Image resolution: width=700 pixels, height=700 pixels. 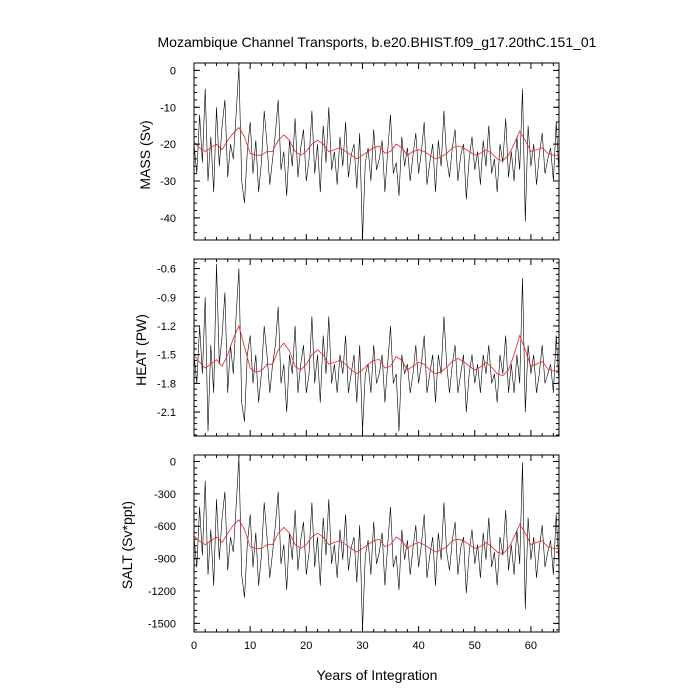 What do you see at coordinates (166, 413) in the screenshot?
I see `y-tick-label: -2.1` at bounding box center [166, 413].